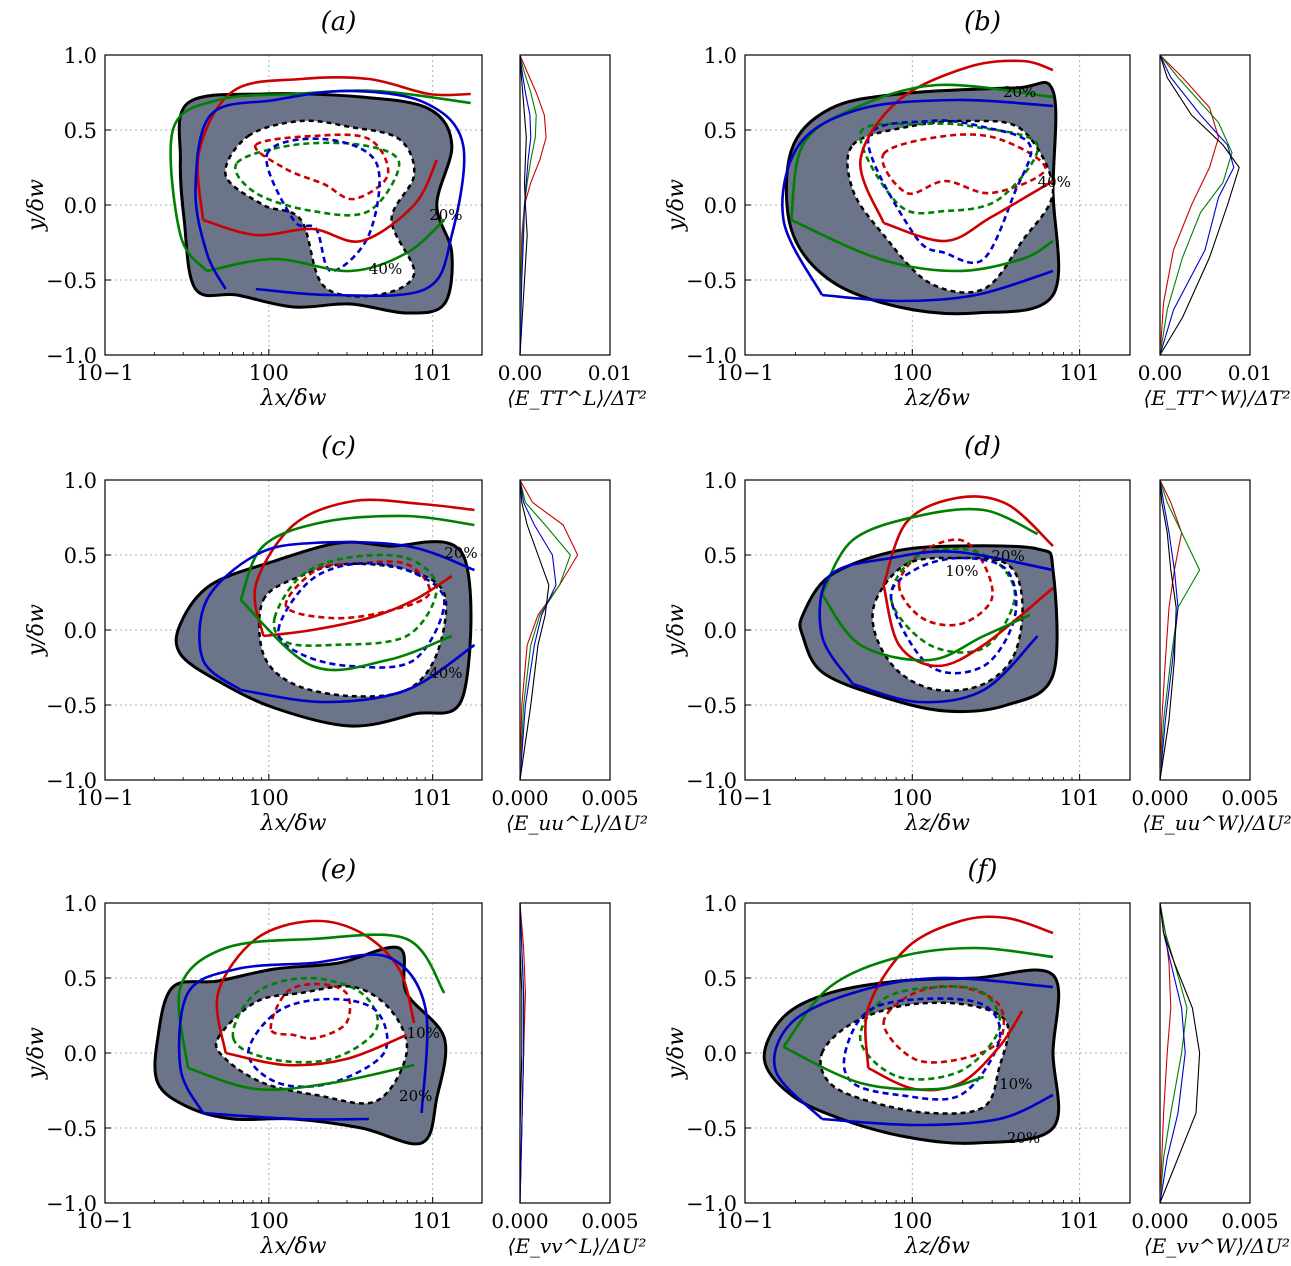 Image resolution: width=1291 pixels, height=1266 pixels. What do you see at coordinates (577, 398) in the screenshot?
I see `profile-x-axis-label: ⟨E_TT^L⟩/ΔT²` at bounding box center [577, 398].